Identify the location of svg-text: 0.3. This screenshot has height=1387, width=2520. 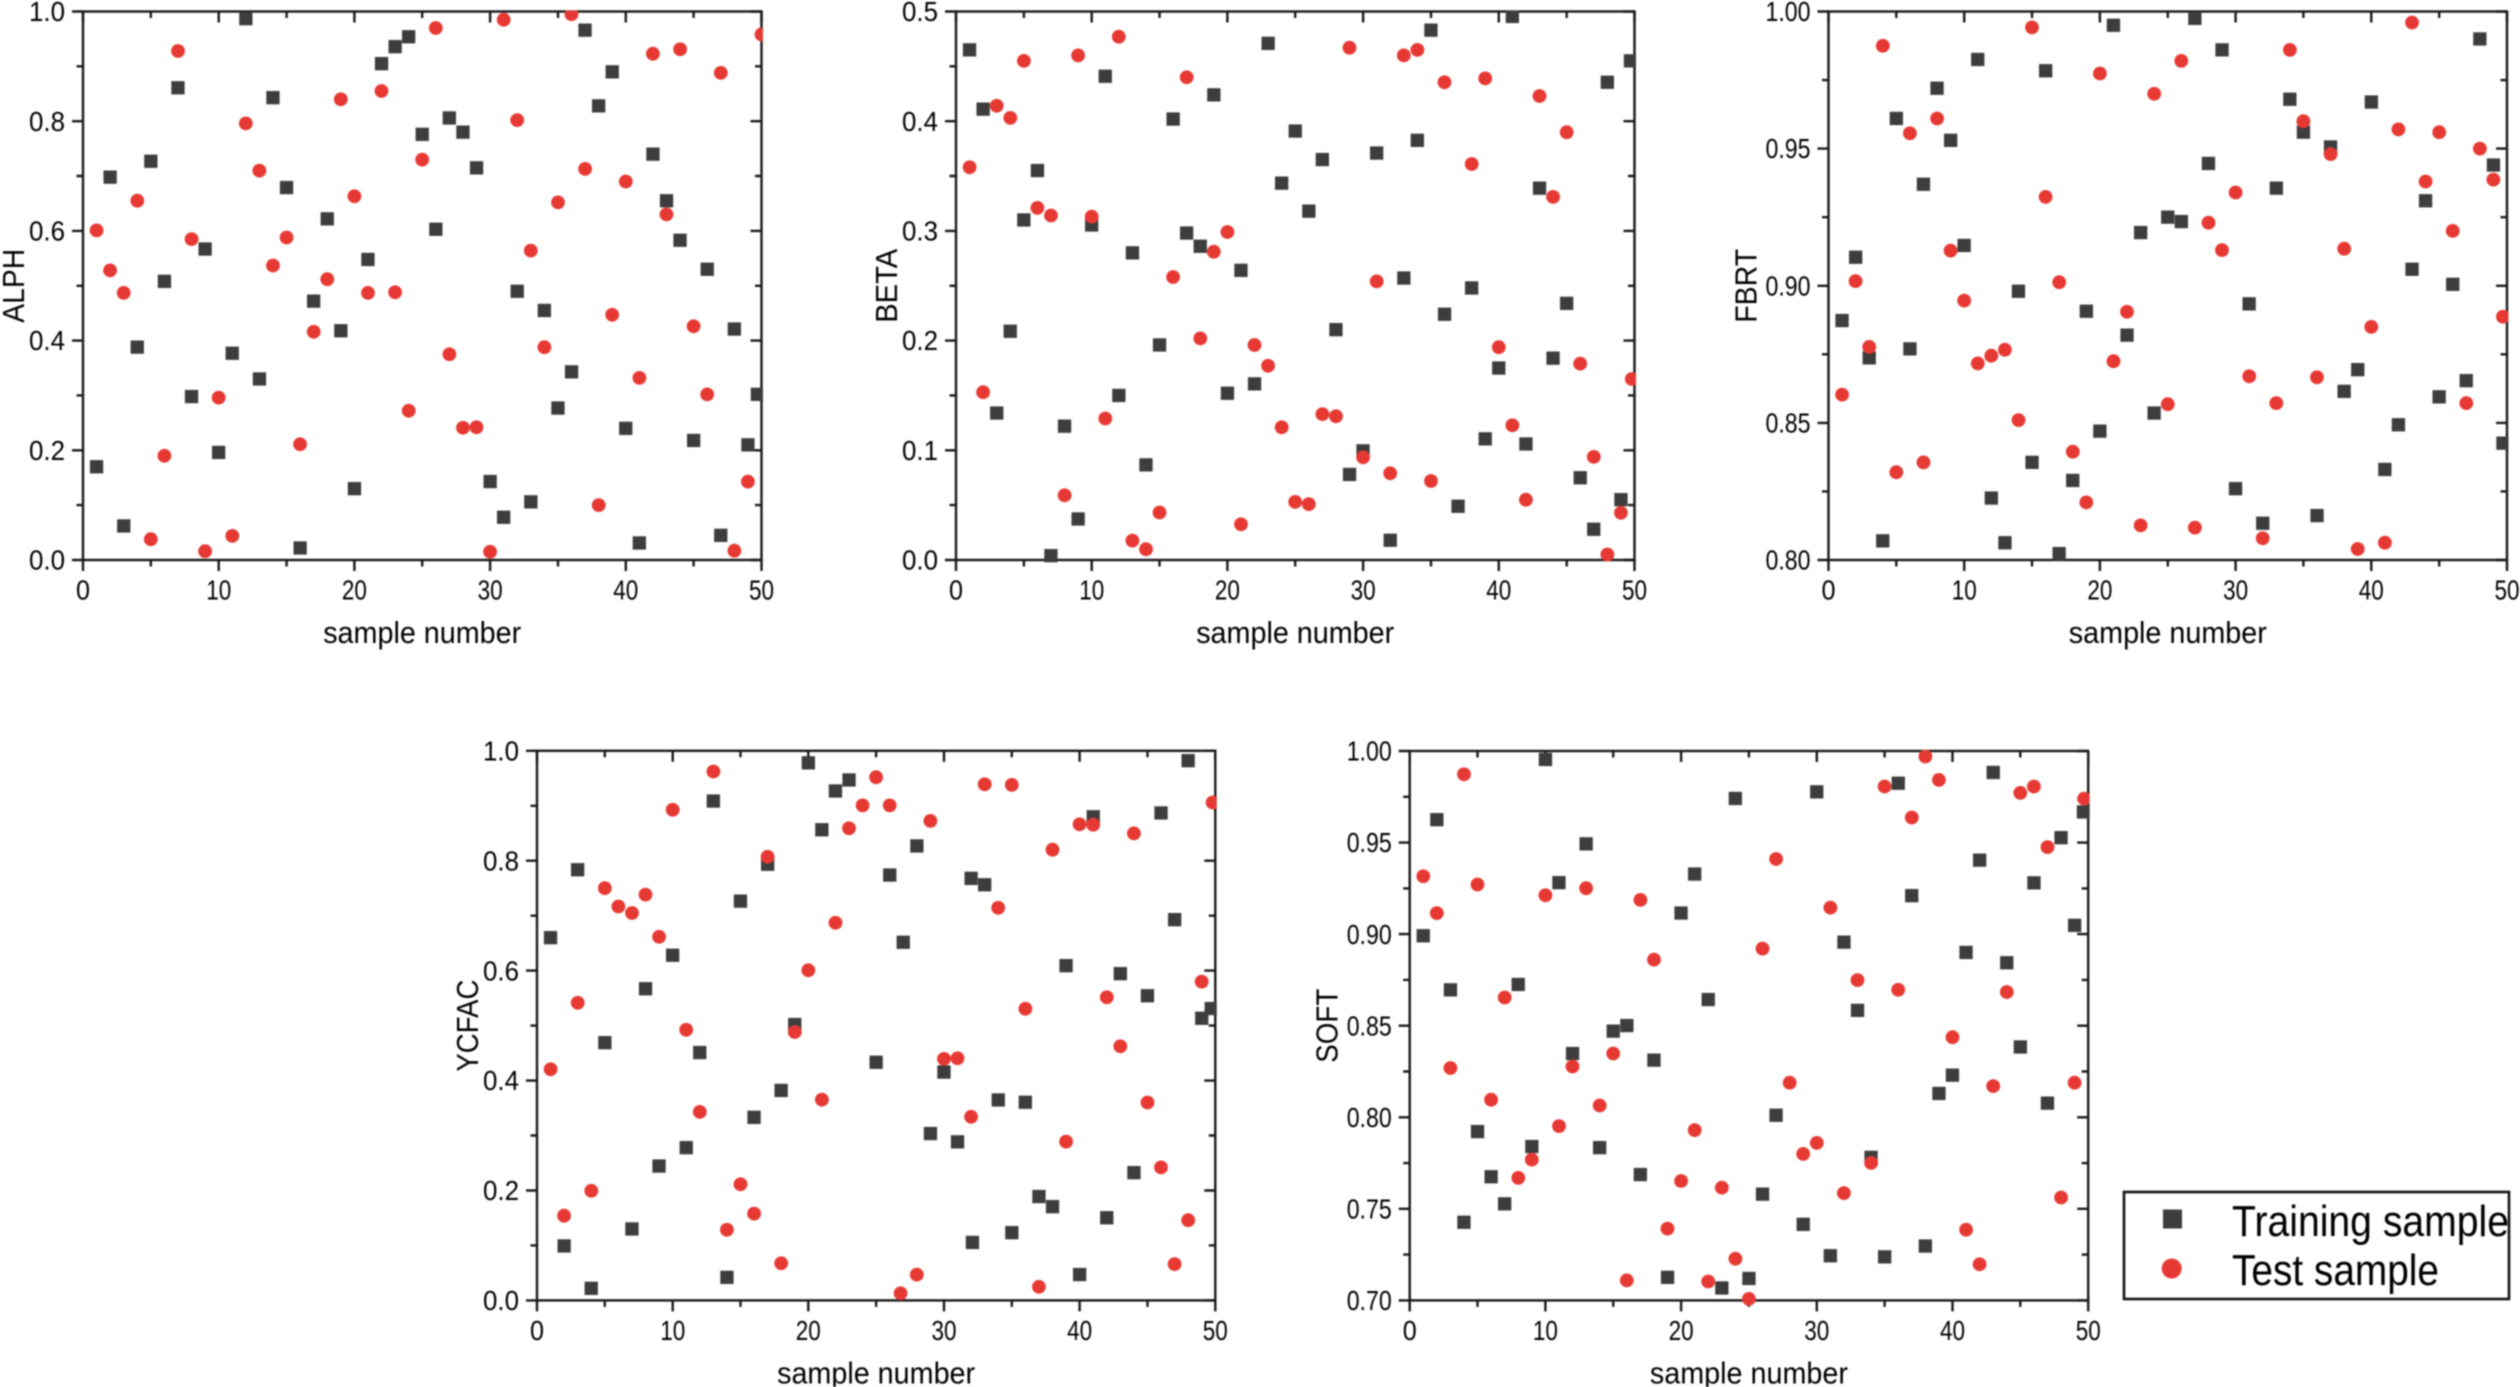
(920, 231).